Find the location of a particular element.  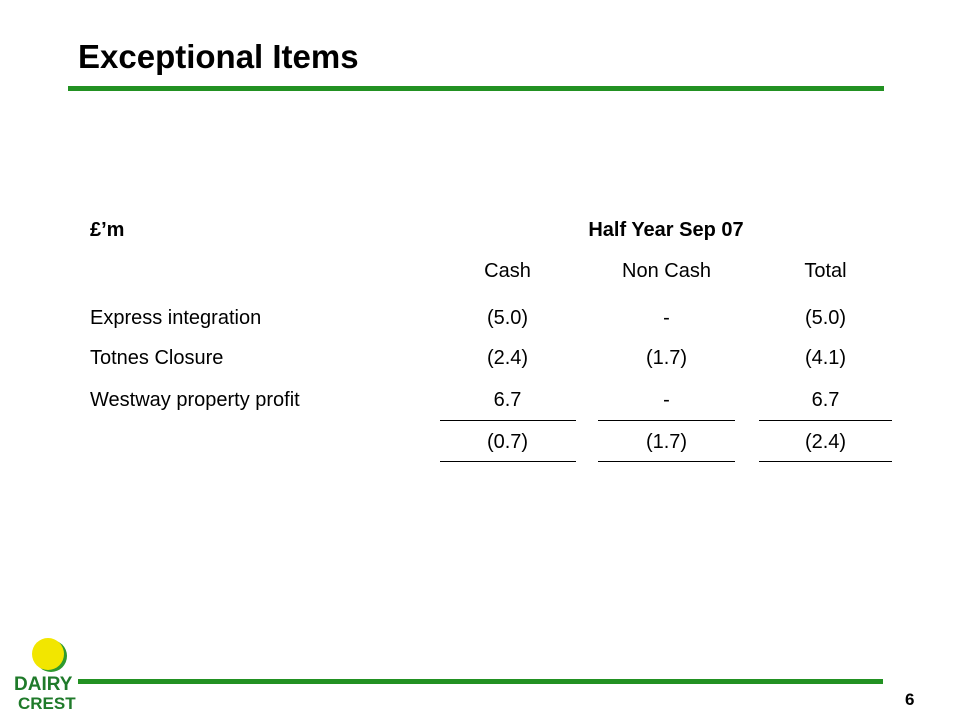

cell-totnes-total: (4.1) is located at coordinates (825, 358).